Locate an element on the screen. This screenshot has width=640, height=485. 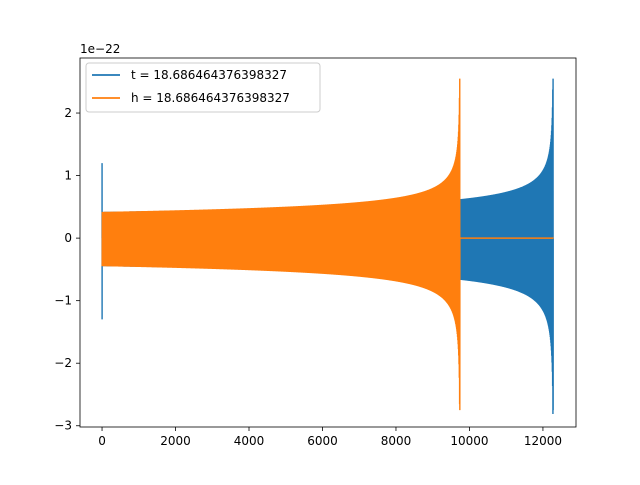
y-tick-label: −2 is located at coordinates (63, 363).